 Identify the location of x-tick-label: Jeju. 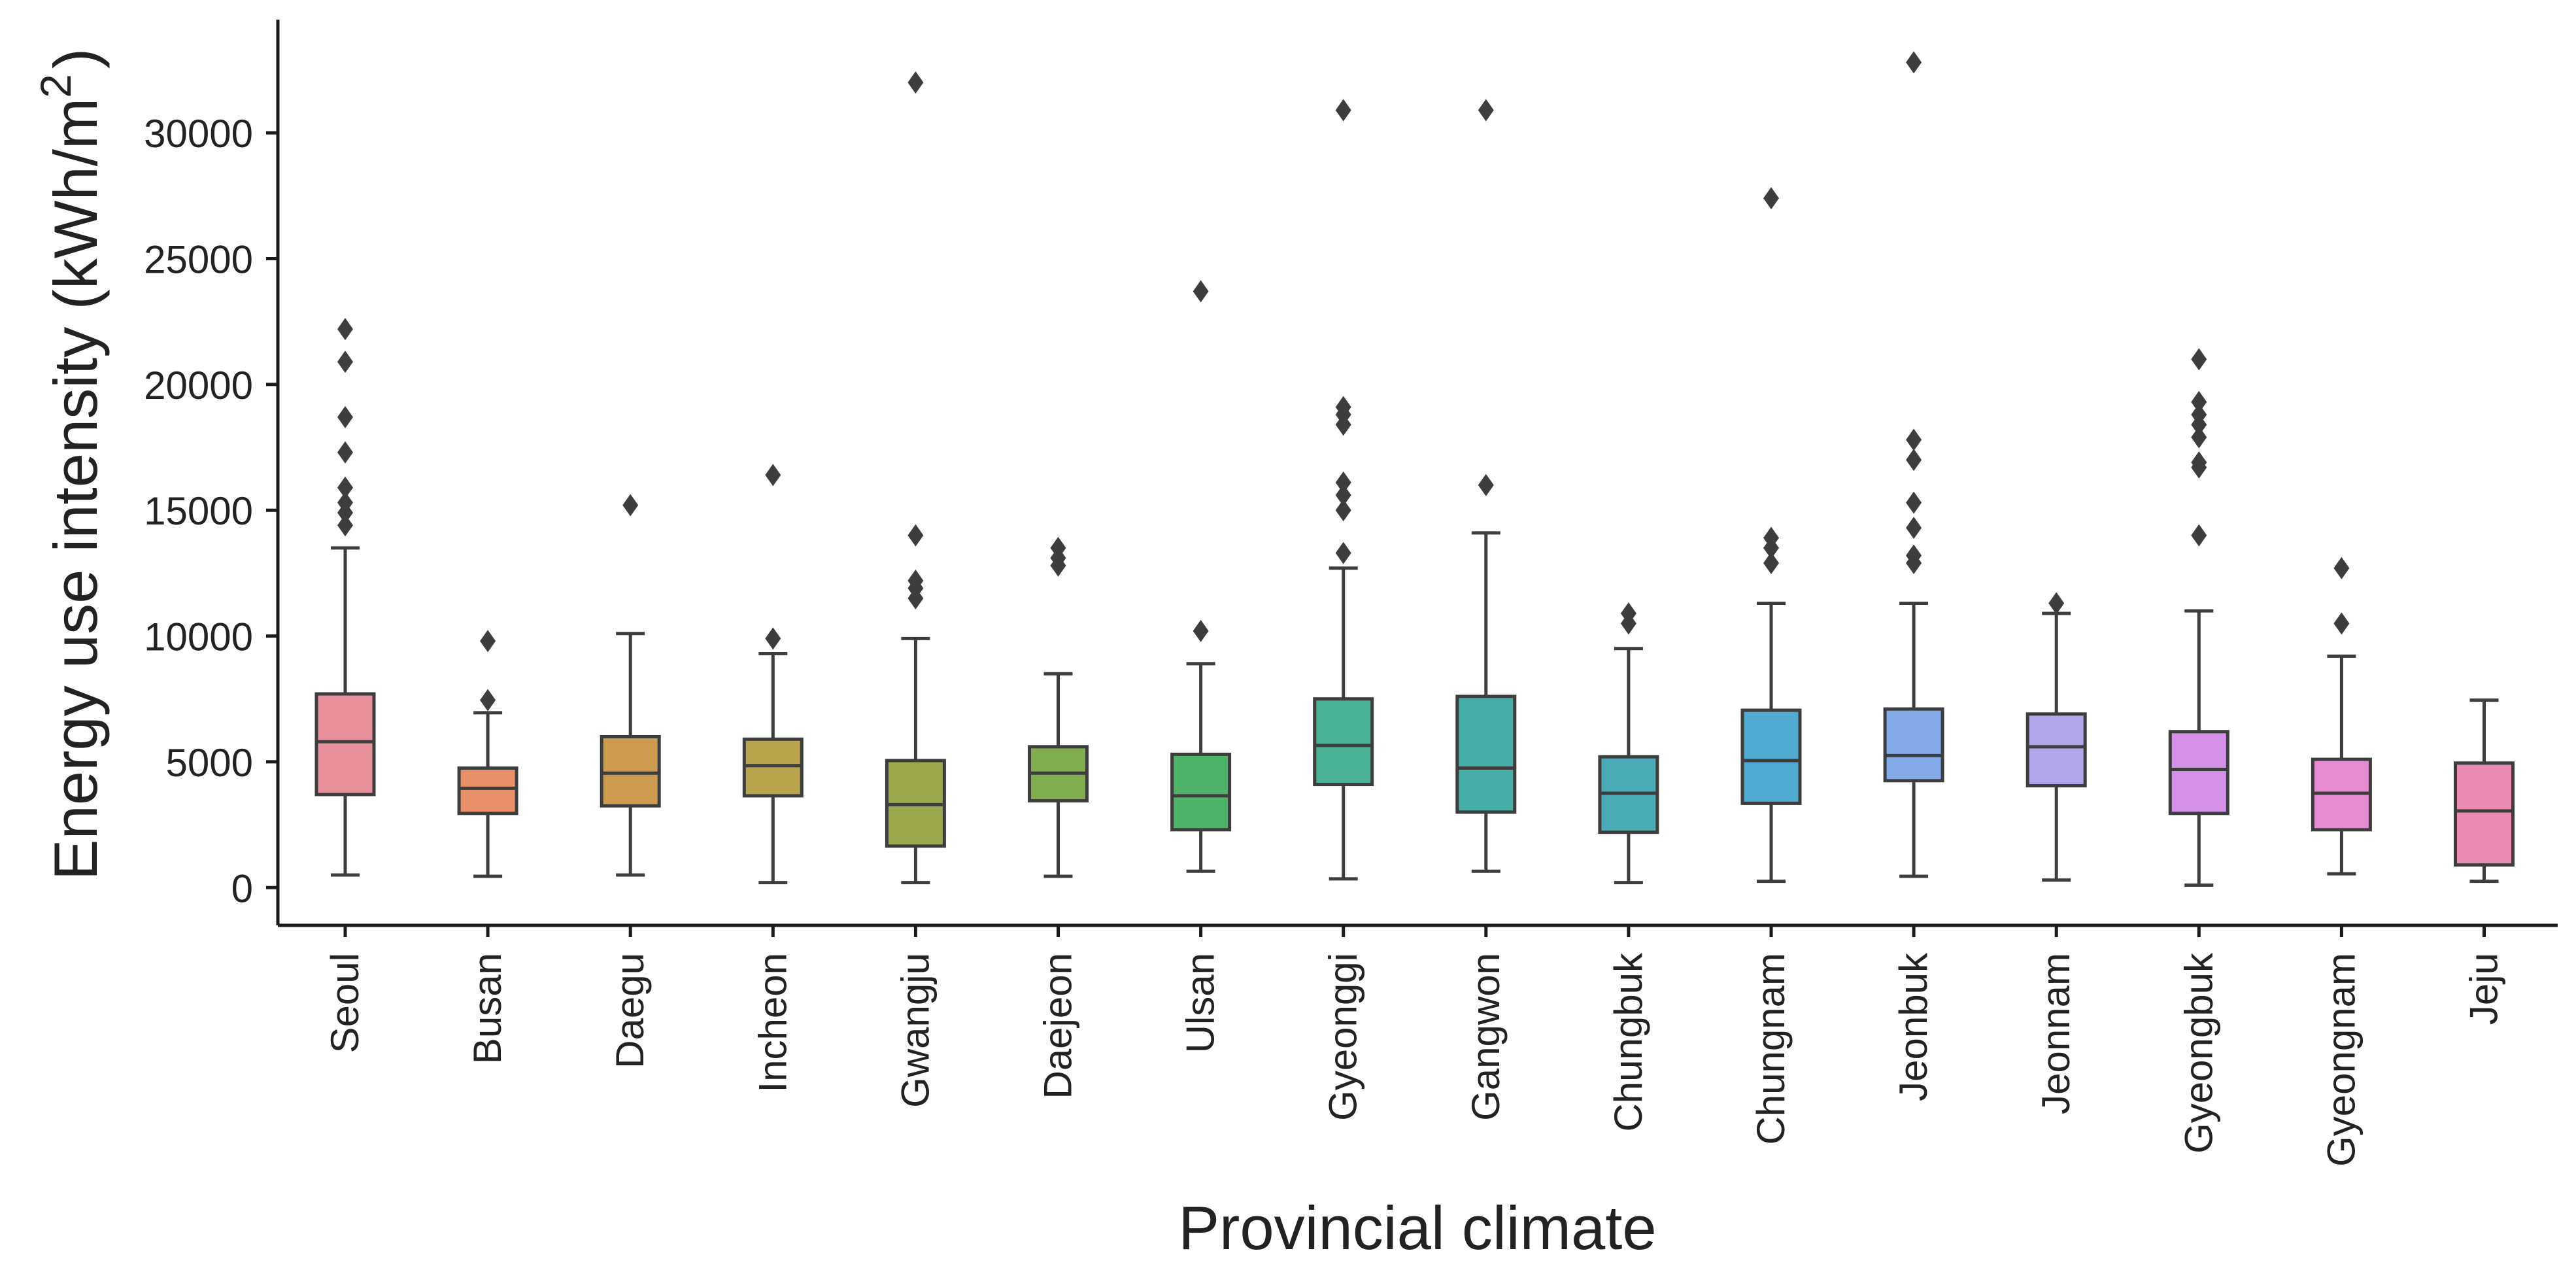
(2484, 989).